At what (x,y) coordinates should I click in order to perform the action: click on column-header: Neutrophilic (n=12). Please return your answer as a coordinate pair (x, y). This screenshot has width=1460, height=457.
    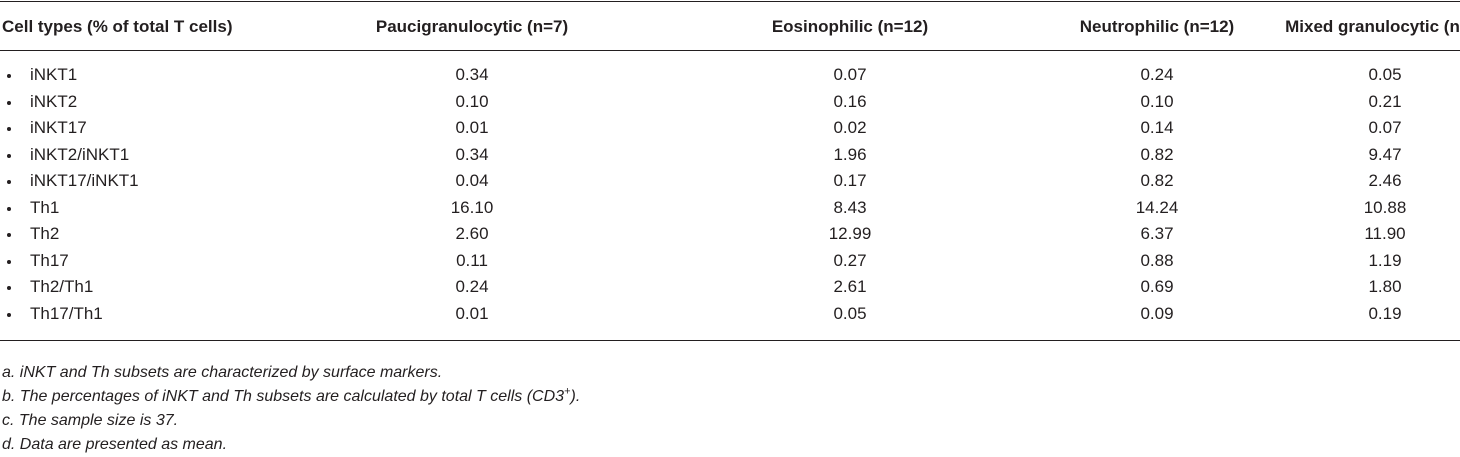
    Looking at the image, I should click on (1157, 26).